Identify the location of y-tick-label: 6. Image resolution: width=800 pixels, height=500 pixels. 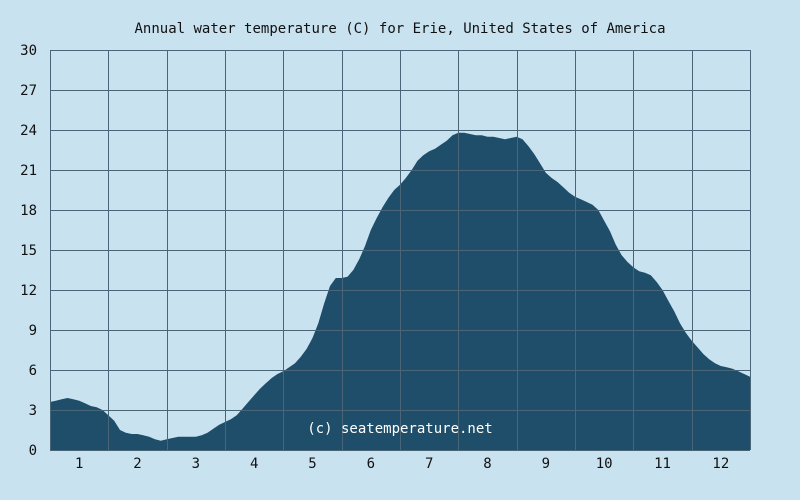
(33, 371).